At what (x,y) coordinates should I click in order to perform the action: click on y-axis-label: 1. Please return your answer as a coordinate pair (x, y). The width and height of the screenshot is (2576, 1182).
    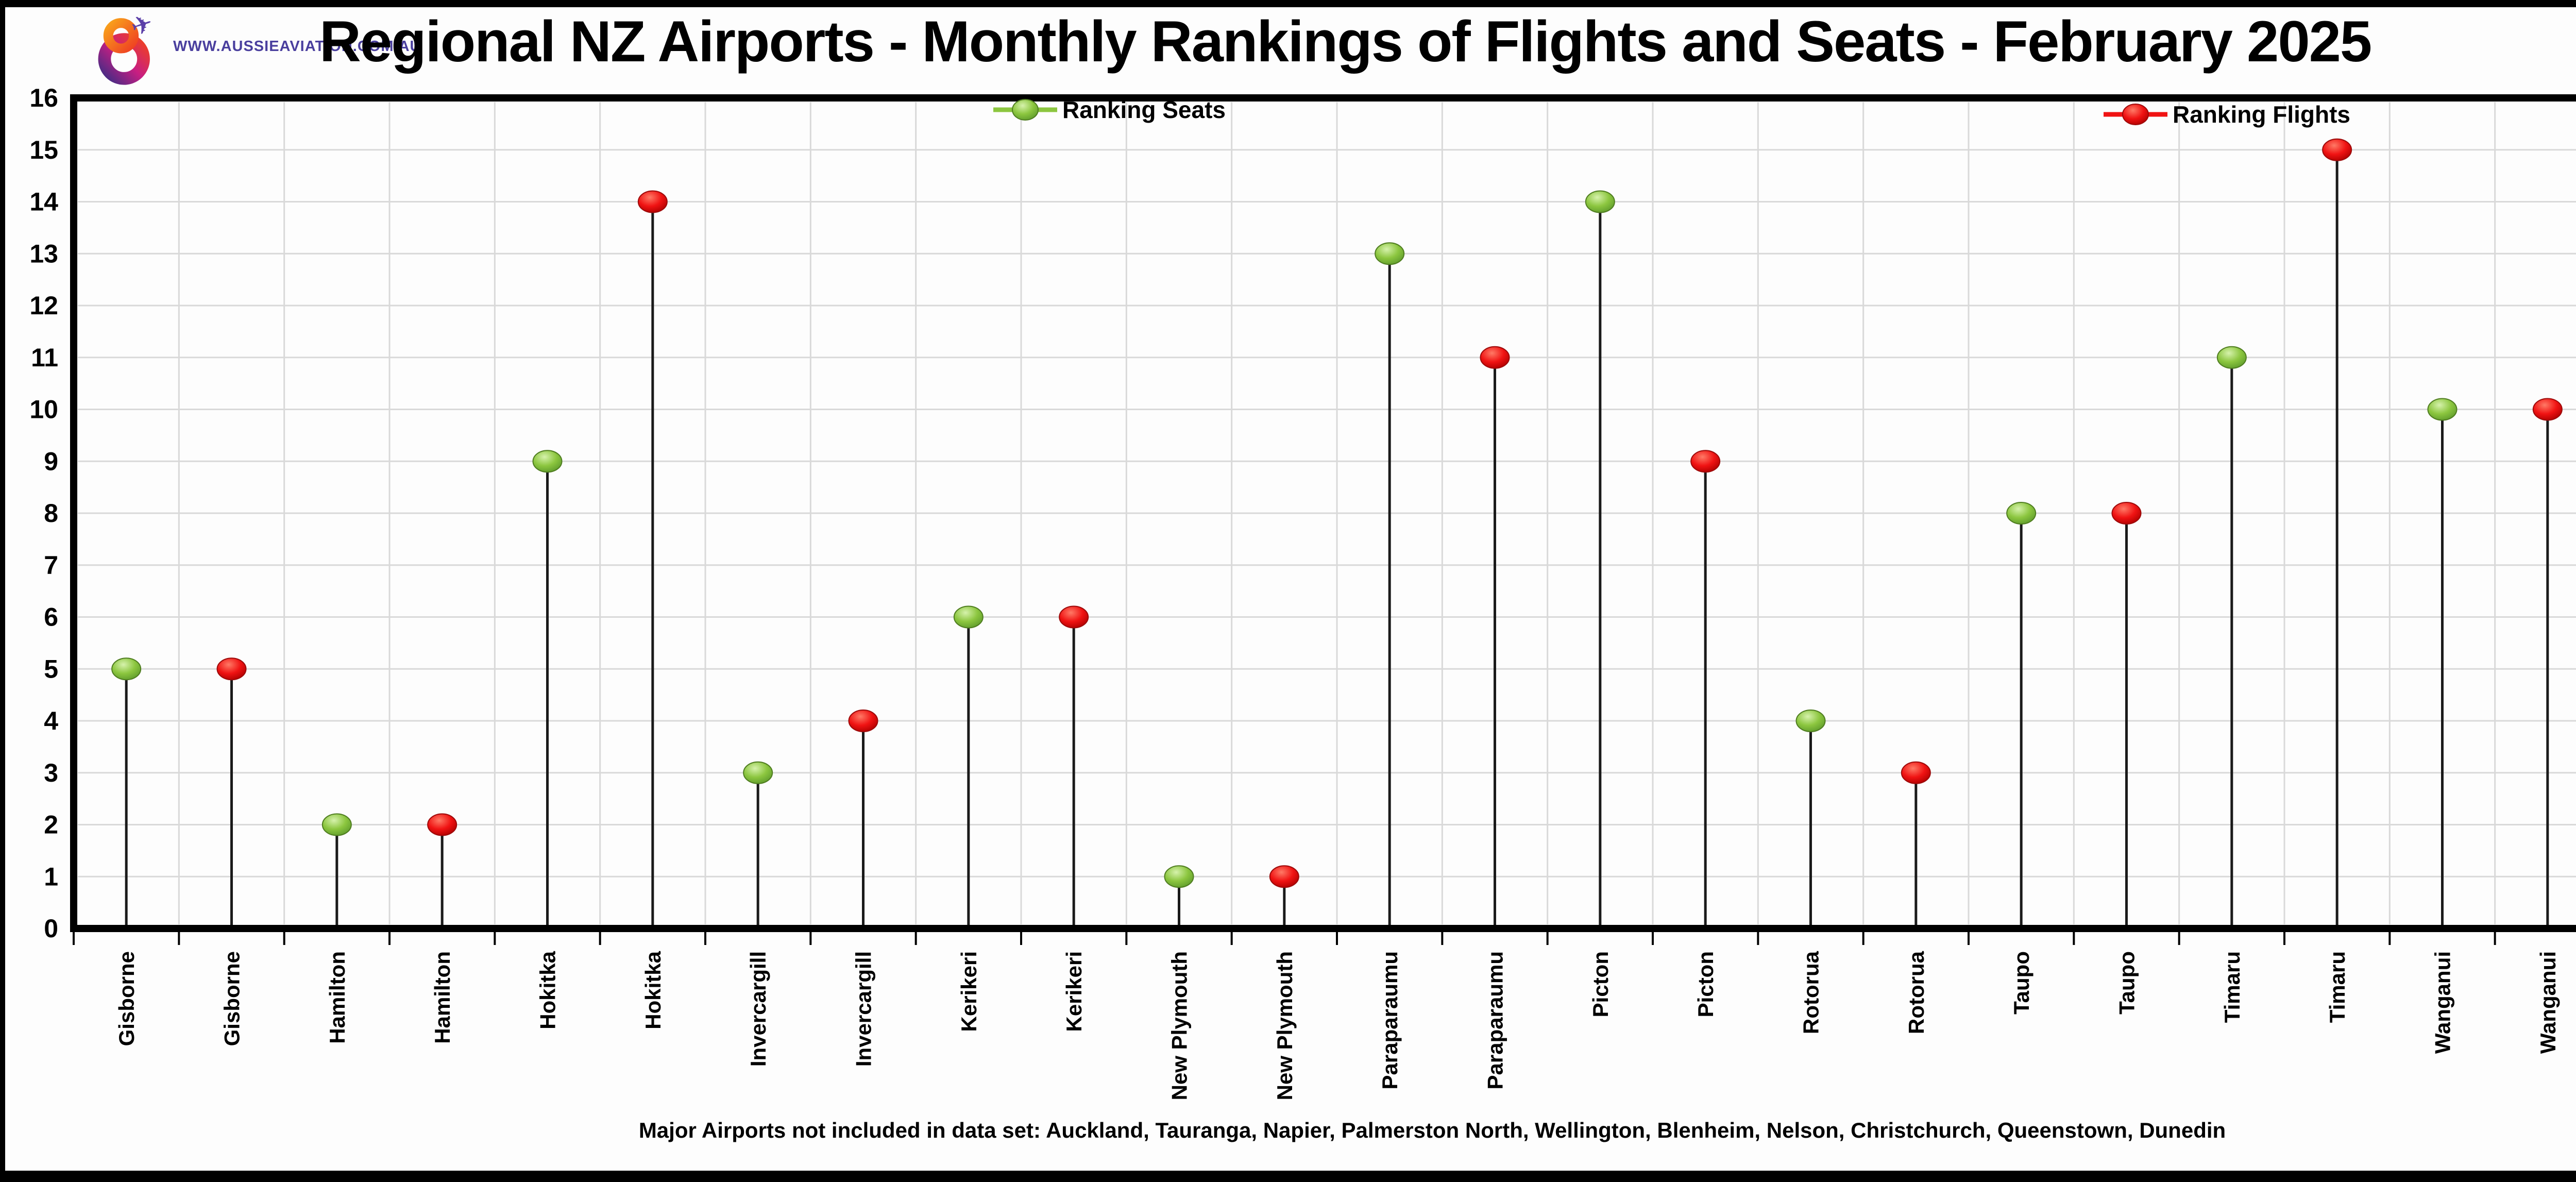
    Looking at the image, I should click on (51, 877).